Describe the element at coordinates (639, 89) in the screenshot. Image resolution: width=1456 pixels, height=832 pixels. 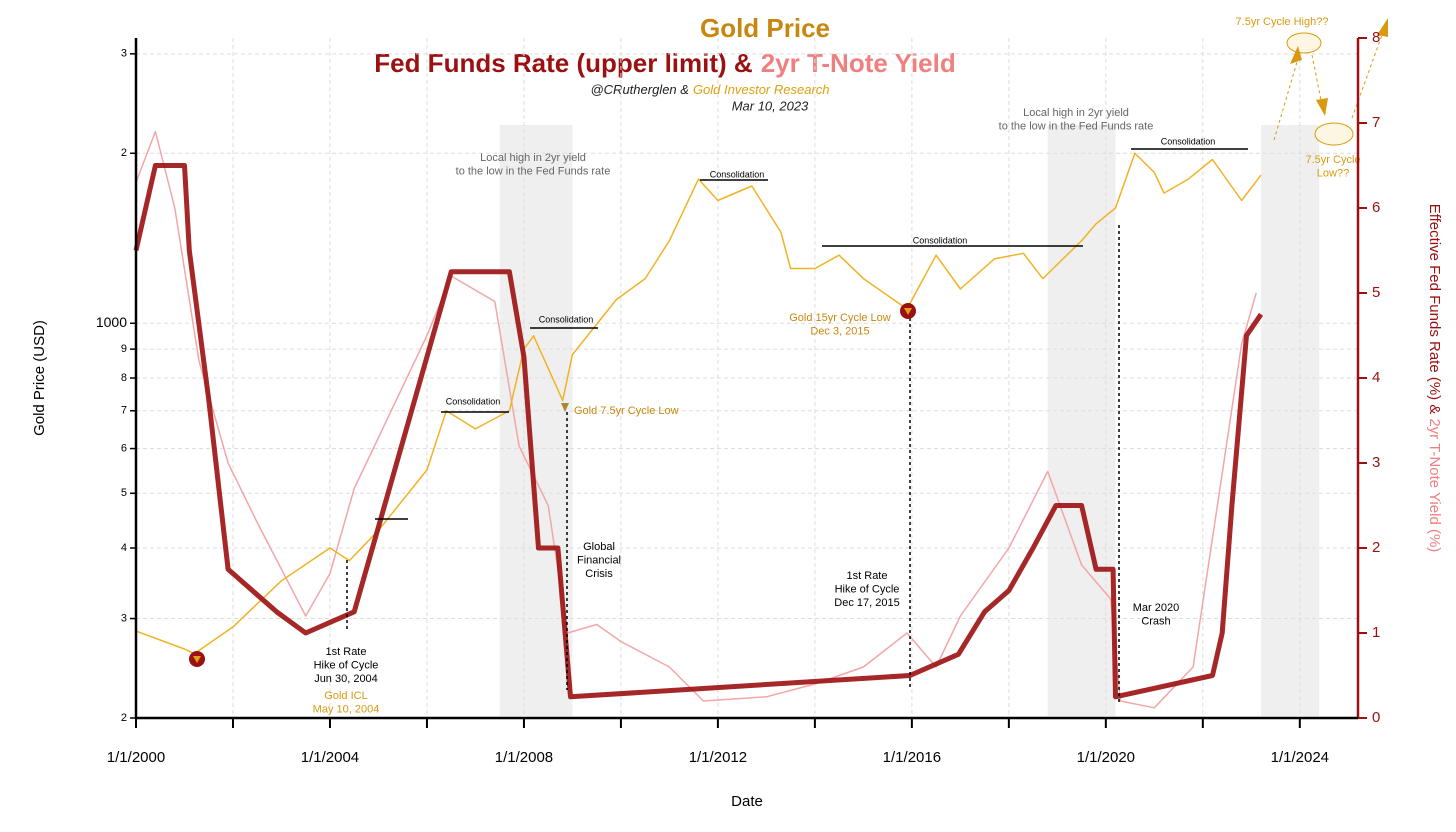
I see `credit-part: @CRutherglen &` at that location.